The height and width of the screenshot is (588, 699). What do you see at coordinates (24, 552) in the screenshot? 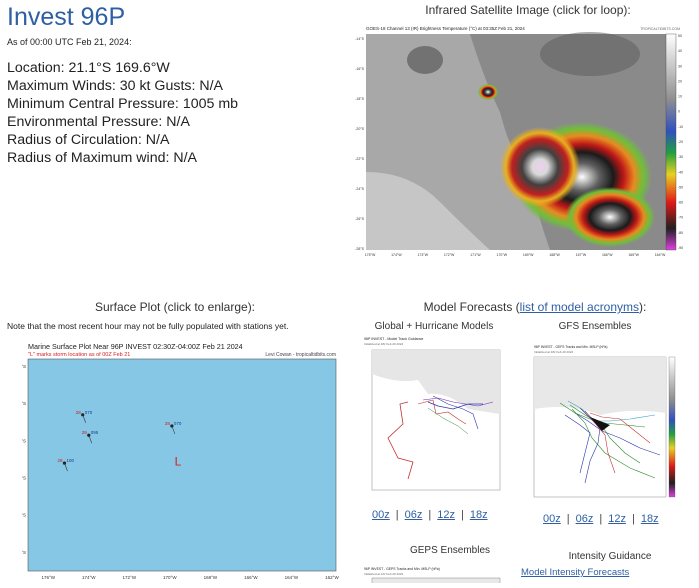
I see `surface-lat-tick: 26°S` at bounding box center [24, 552].